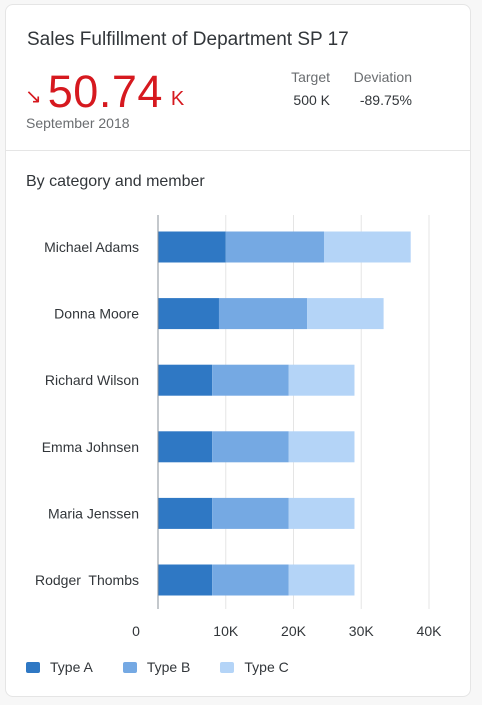 This screenshot has width=482, height=705. What do you see at coordinates (266, 667) in the screenshot?
I see `legend-label: Type C` at bounding box center [266, 667].